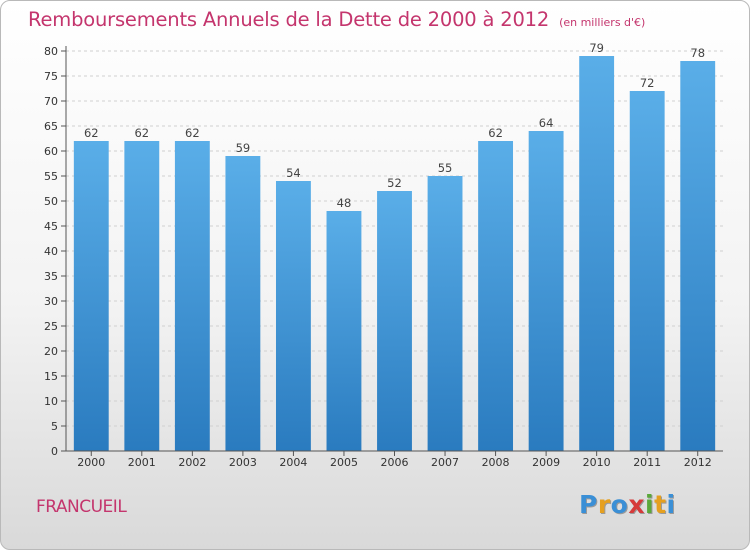  Describe the element at coordinates (54, 426) in the screenshot. I see `y-tick-label: 5` at that location.